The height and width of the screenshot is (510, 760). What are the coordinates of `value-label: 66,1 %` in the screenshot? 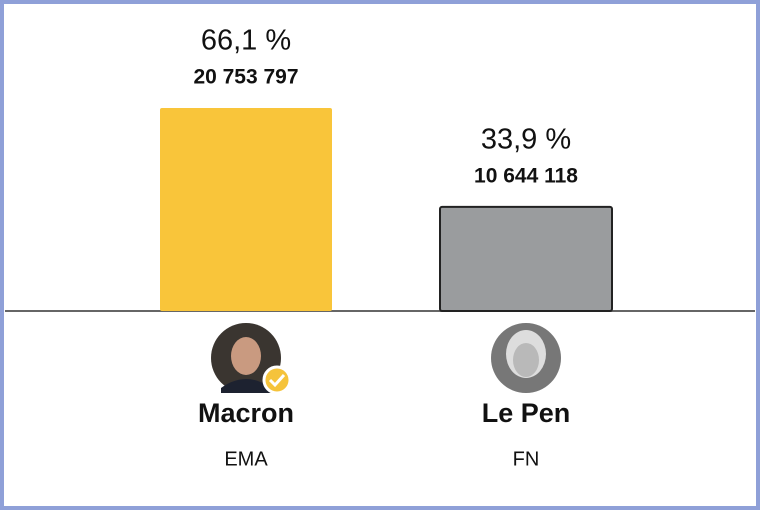 It's located at (246, 41).